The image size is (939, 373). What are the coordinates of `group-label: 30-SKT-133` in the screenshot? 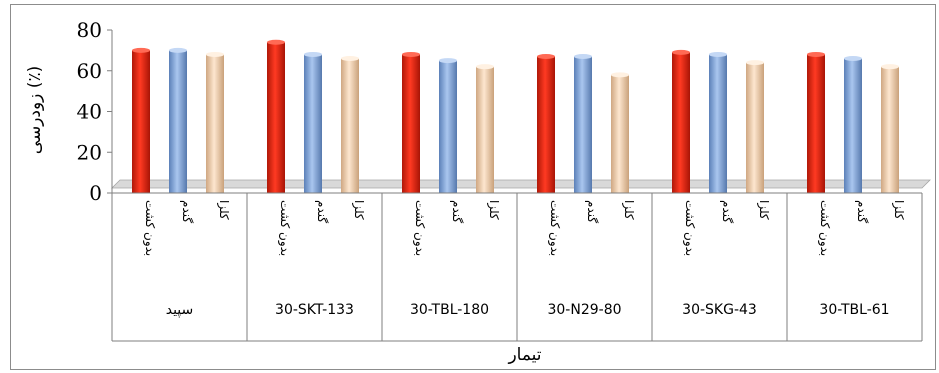 It's located at (314, 310).